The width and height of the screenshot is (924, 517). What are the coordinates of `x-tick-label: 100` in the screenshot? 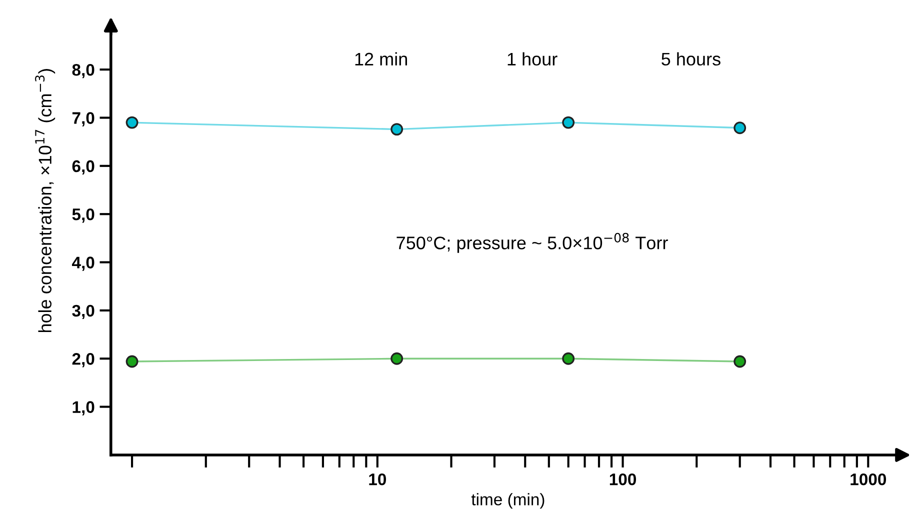 It's located at (623, 479).